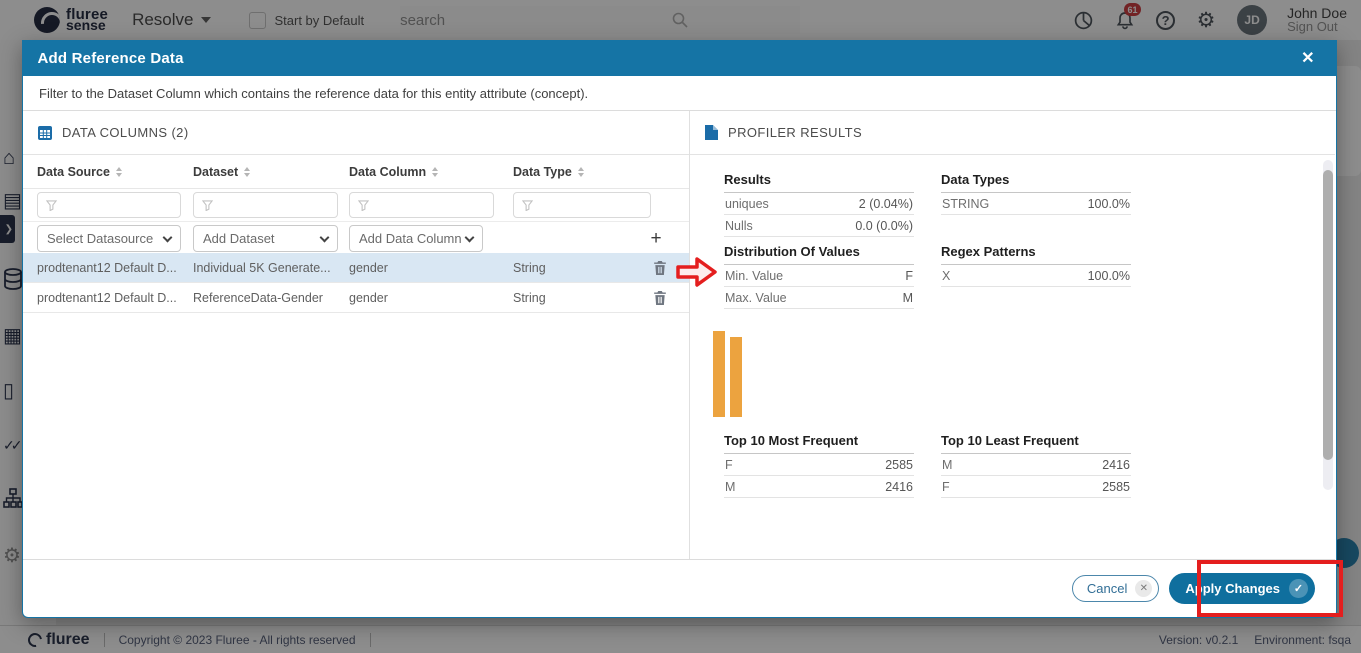 The height and width of the screenshot is (653, 1361). Describe the element at coordinates (394, 172) in the screenshot. I see `column-header-data-column: Data Column` at that location.